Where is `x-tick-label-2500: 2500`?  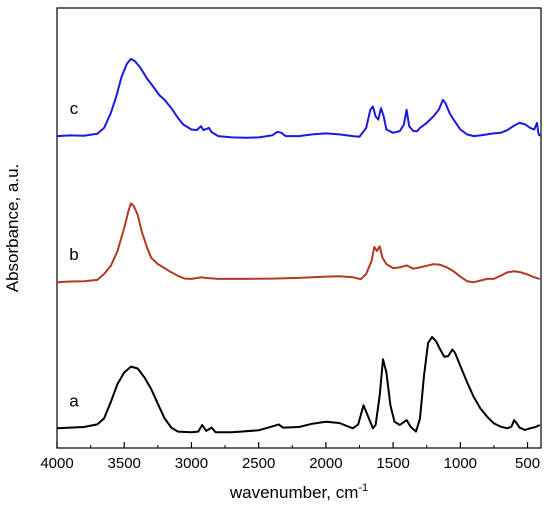 x-tick-label-2500: 2500 is located at coordinates (258, 463).